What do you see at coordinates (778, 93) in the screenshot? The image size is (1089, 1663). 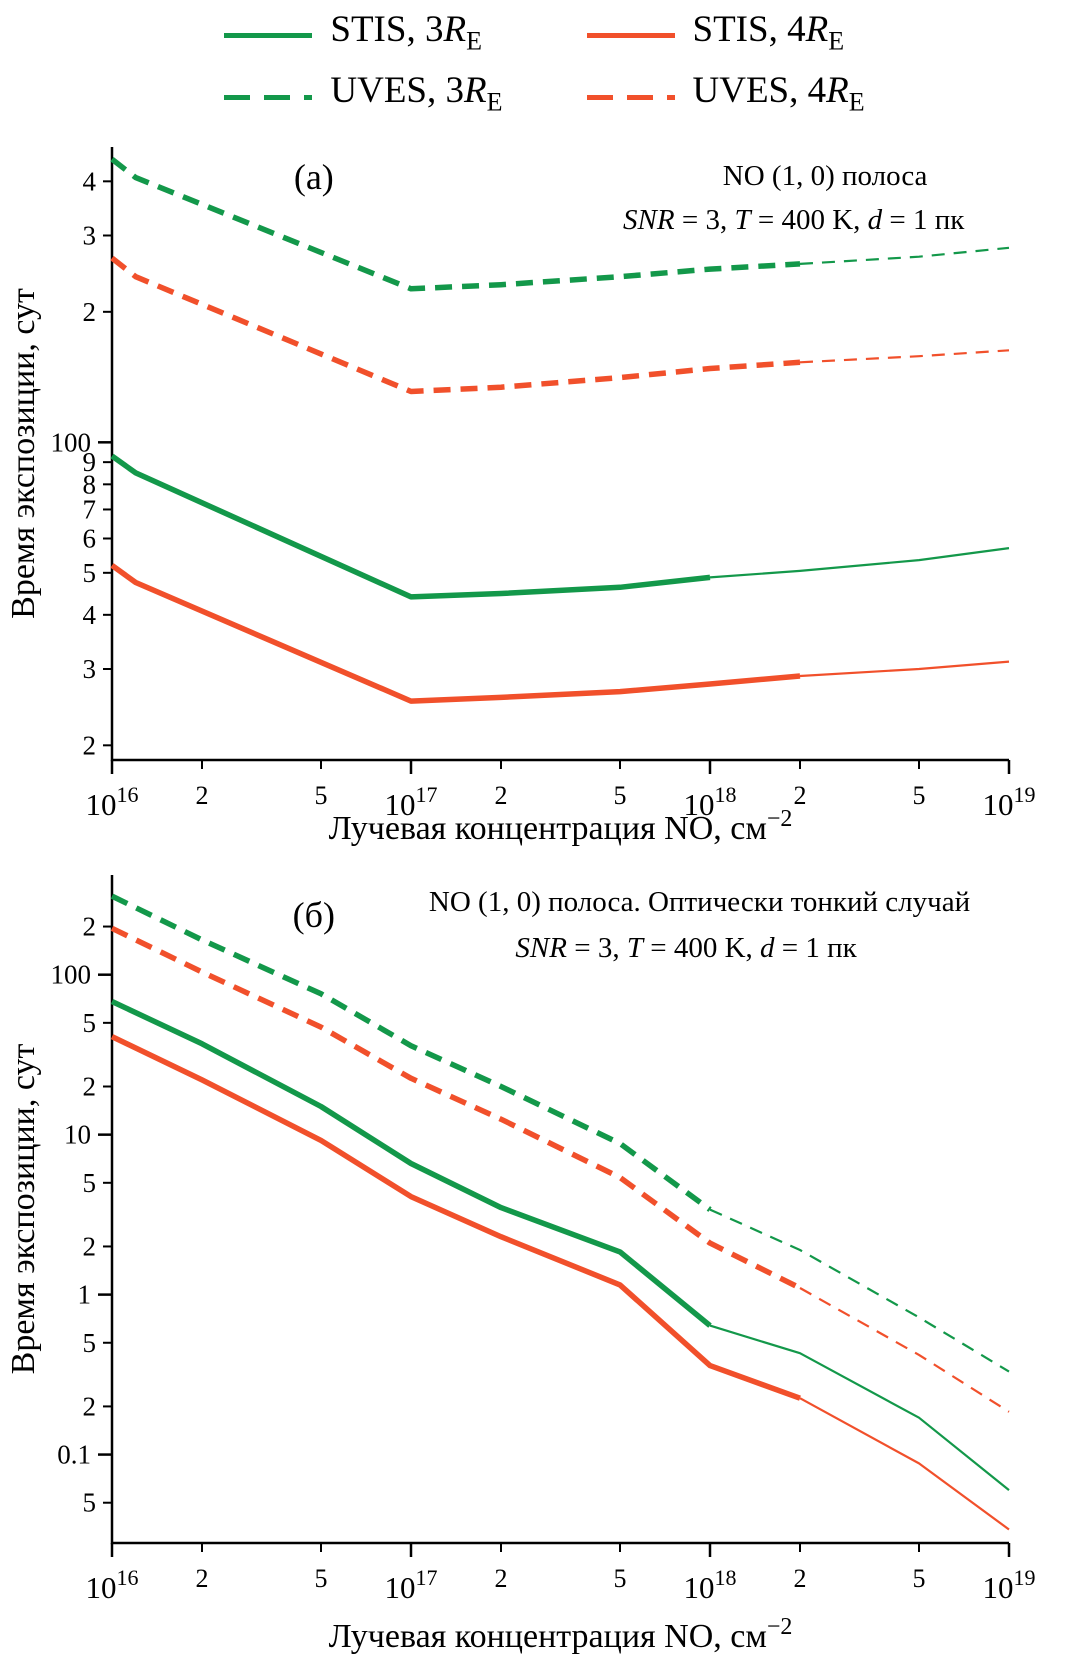 I see `legend-label-uves-4re: UVES, 4RE` at bounding box center [778, 93].